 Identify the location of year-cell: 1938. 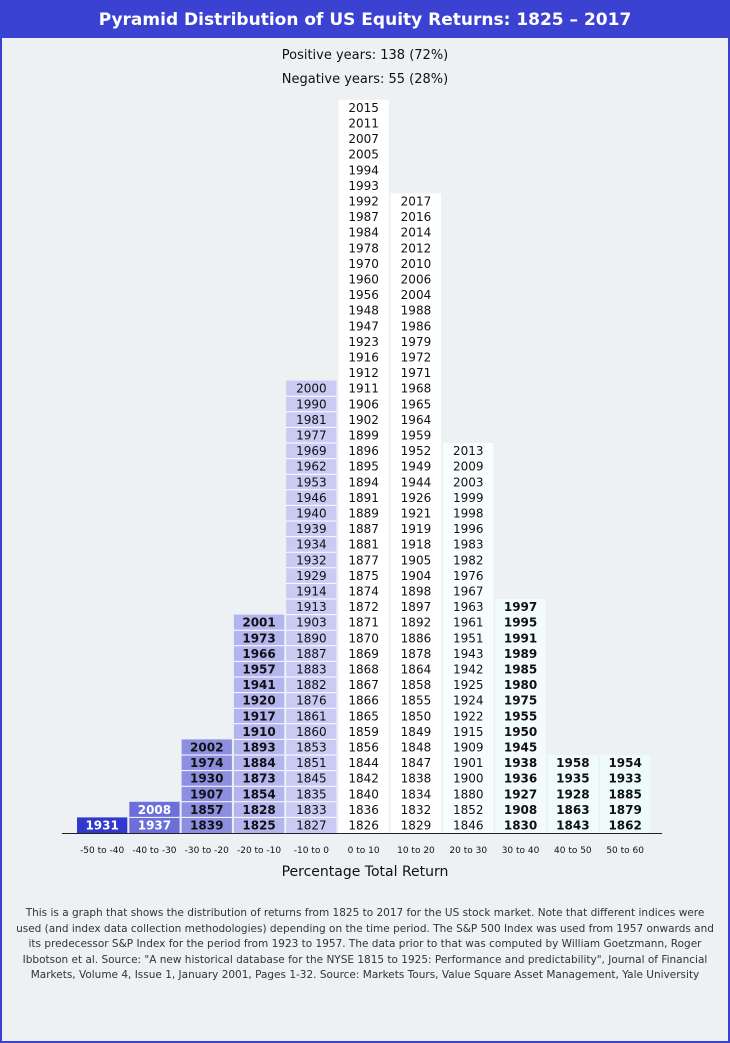
(520, 763).